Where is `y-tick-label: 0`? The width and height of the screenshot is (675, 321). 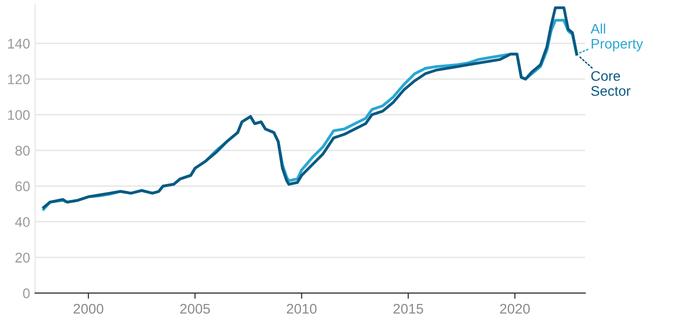
y-tick-label: 0 is located at coordinates (26, 293).